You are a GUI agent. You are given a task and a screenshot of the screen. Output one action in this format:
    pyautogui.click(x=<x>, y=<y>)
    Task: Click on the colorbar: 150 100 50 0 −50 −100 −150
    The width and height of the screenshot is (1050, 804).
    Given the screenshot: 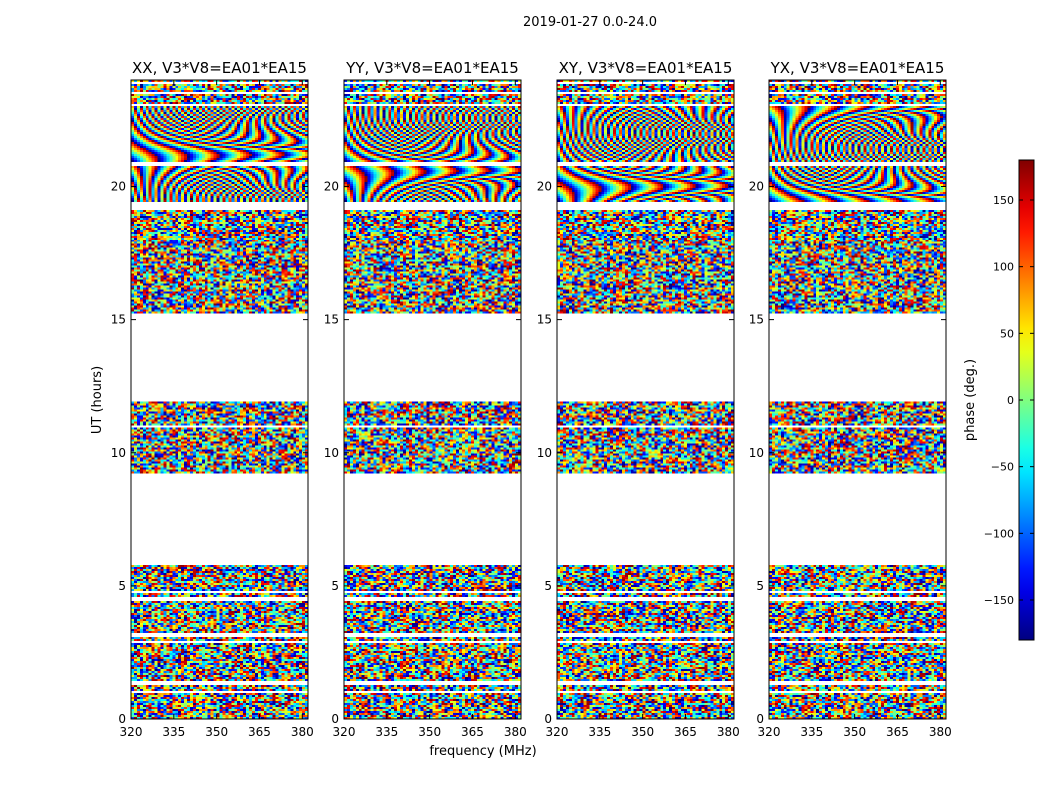 What is the action you would take?
    pyautogui.click(x=1009, y=400)
    